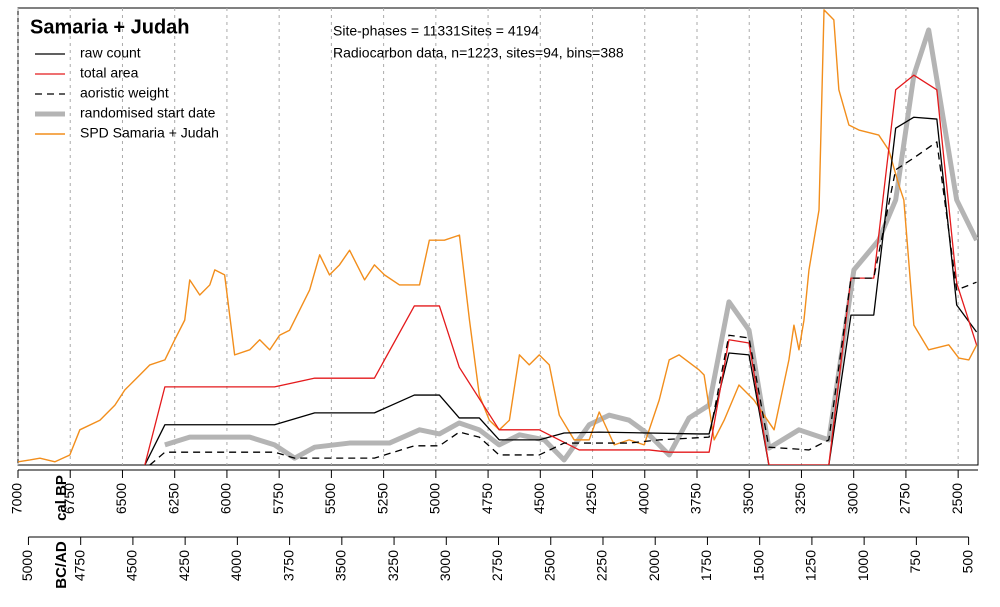 This screenshot has width=1000, height=607. What do you see at coordinates (184, 565) in the screenshot?
I see `x2-tick-label: 4250` at bounding box center [184, 565].